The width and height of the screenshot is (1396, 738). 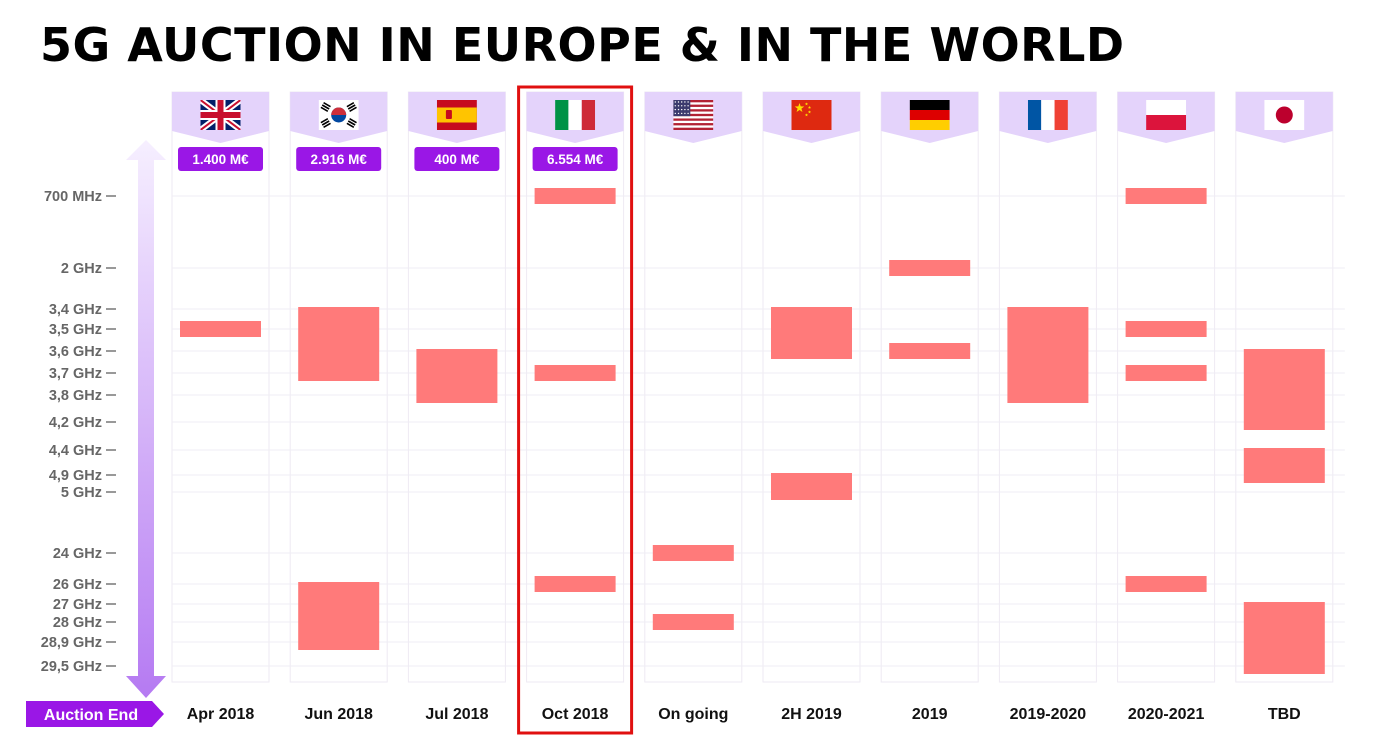 What do you see at coordinates (338, 714) in the screenshot?
I see `auction-date-label: Jun 2018` at bounding box center [338, 714].